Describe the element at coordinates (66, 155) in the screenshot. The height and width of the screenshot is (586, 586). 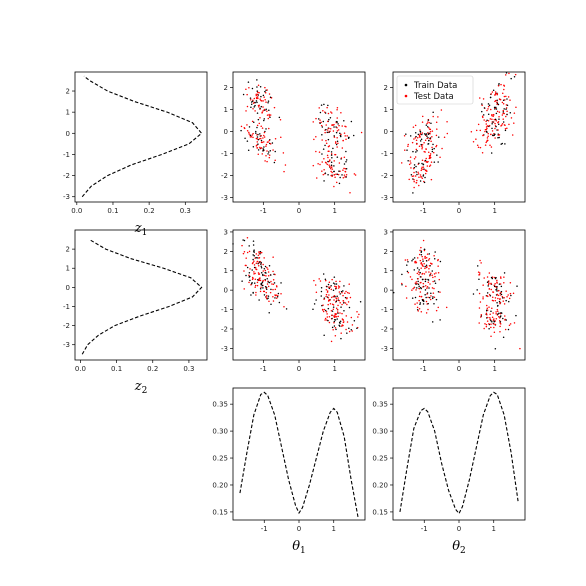
I see `y-tick-label: -1` at that location.